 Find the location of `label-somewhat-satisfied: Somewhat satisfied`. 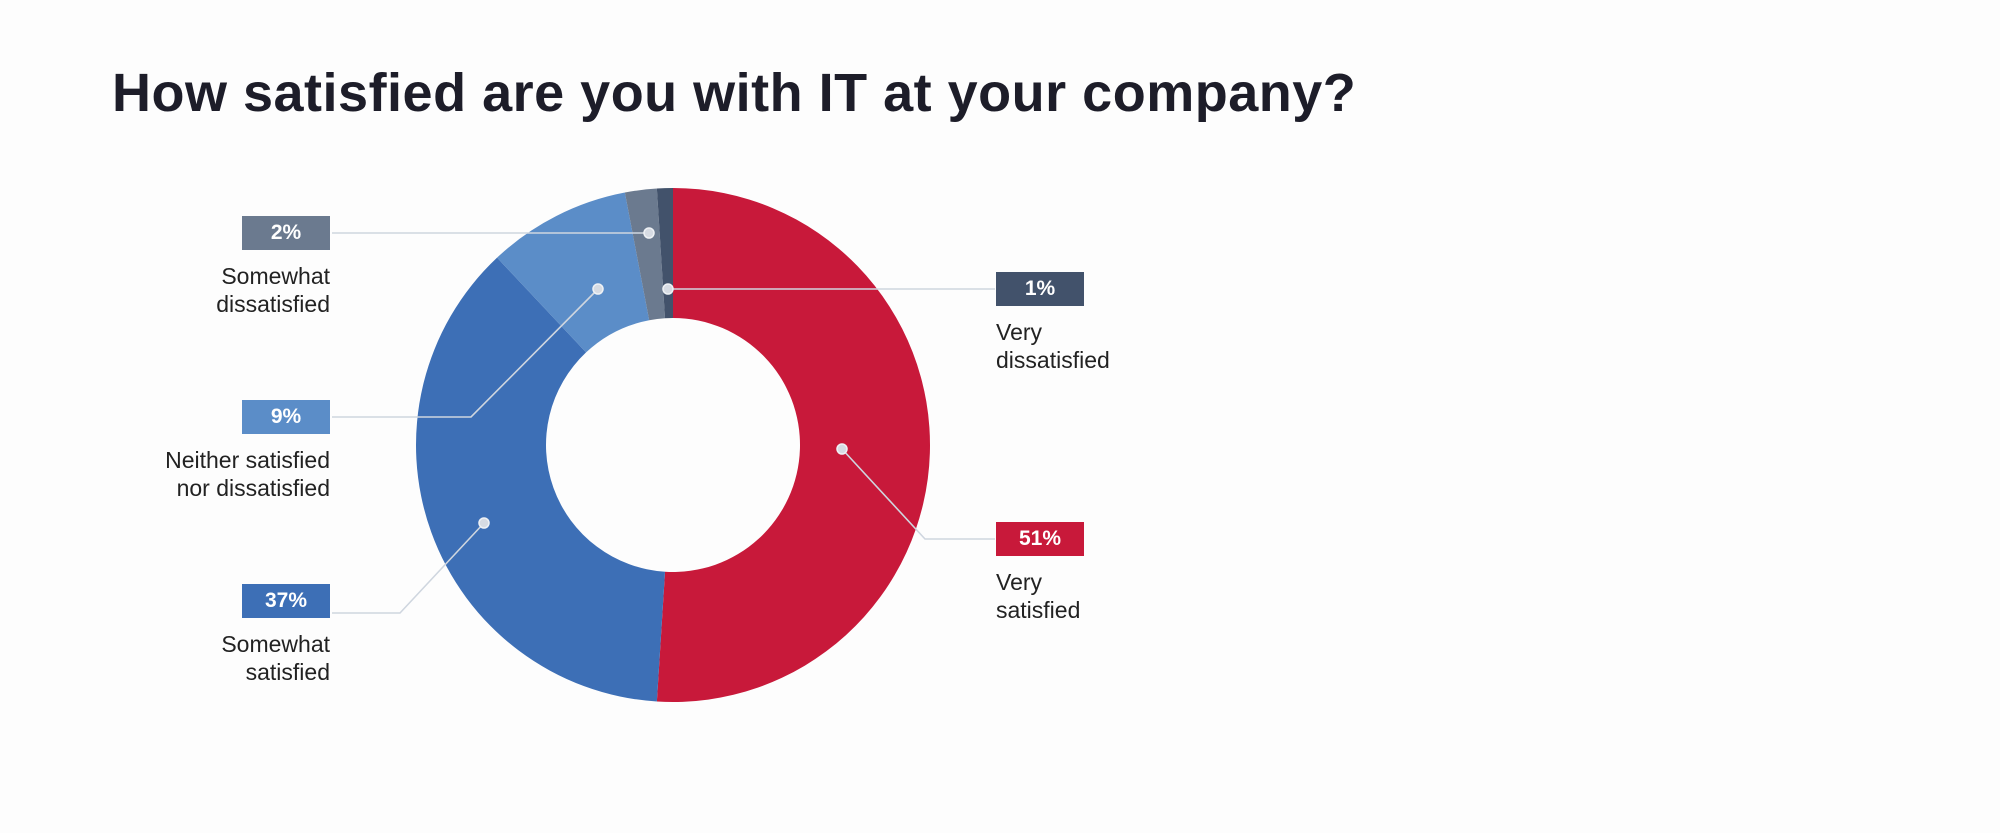

label-somewhat-satisfied: Somewhat satisfied is located at coordinates (275, 658).